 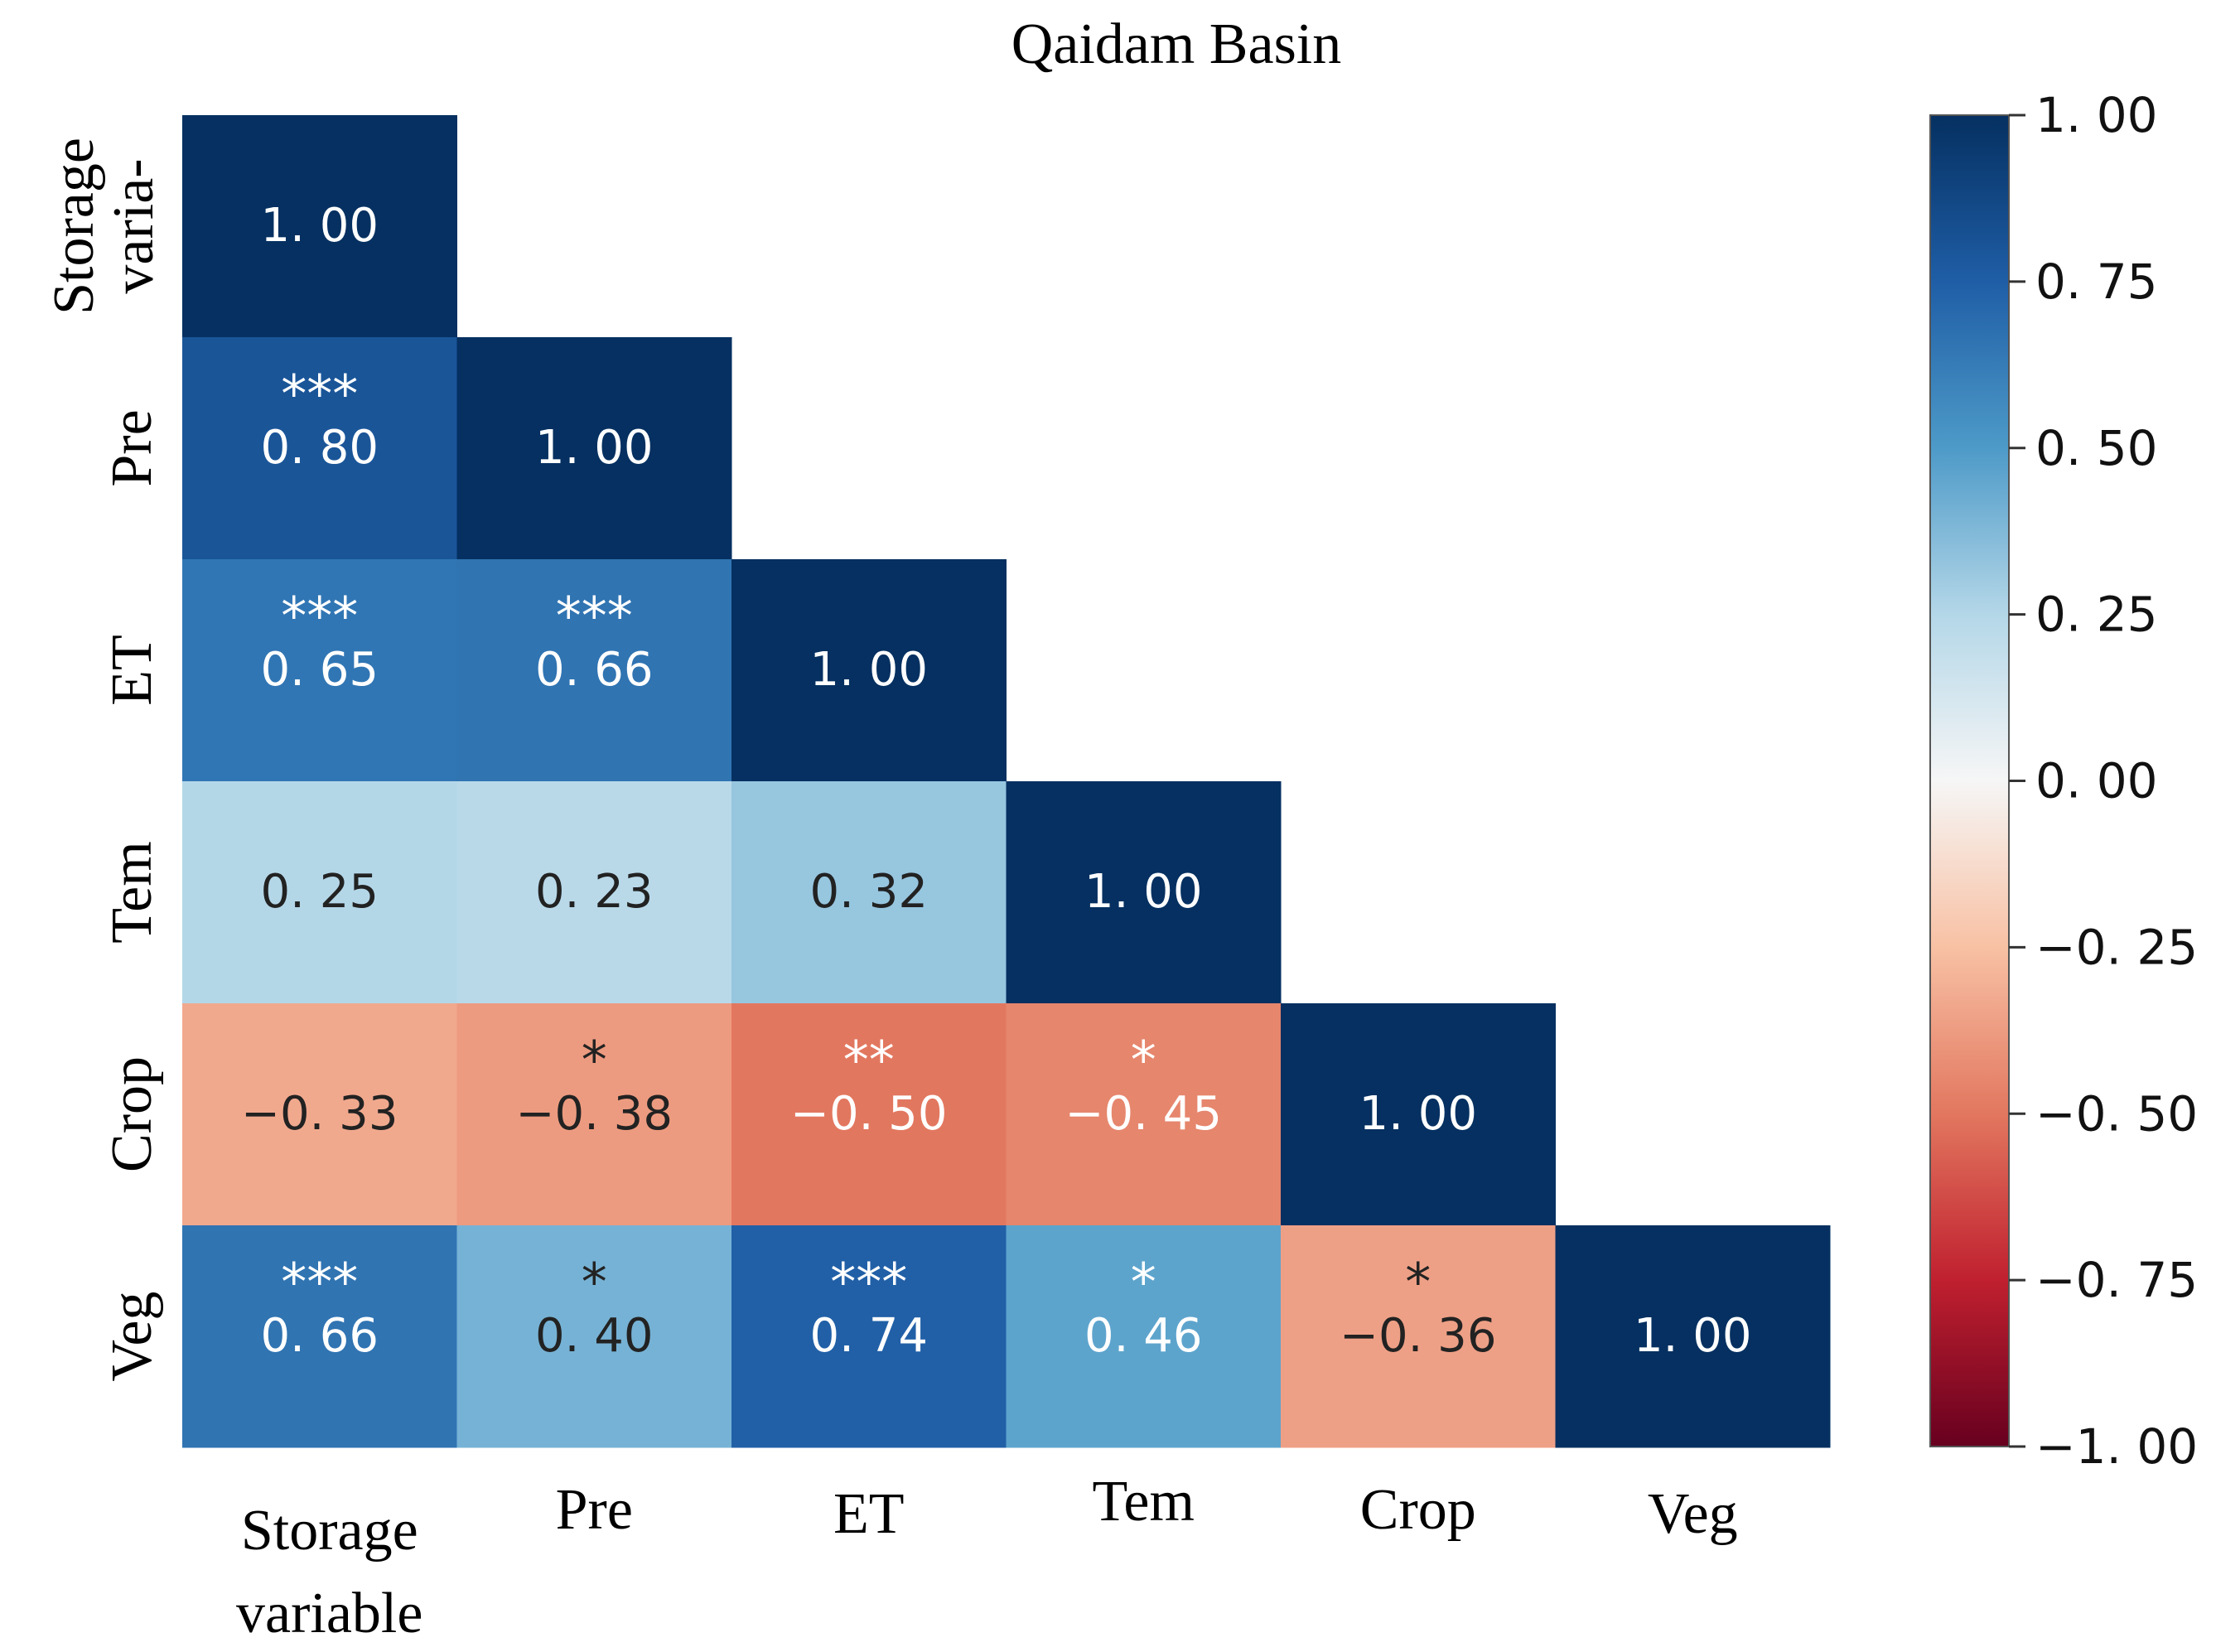 I want to click on colorbar-tick-label-8: −1. 00, so click(x=2116, y=1446).